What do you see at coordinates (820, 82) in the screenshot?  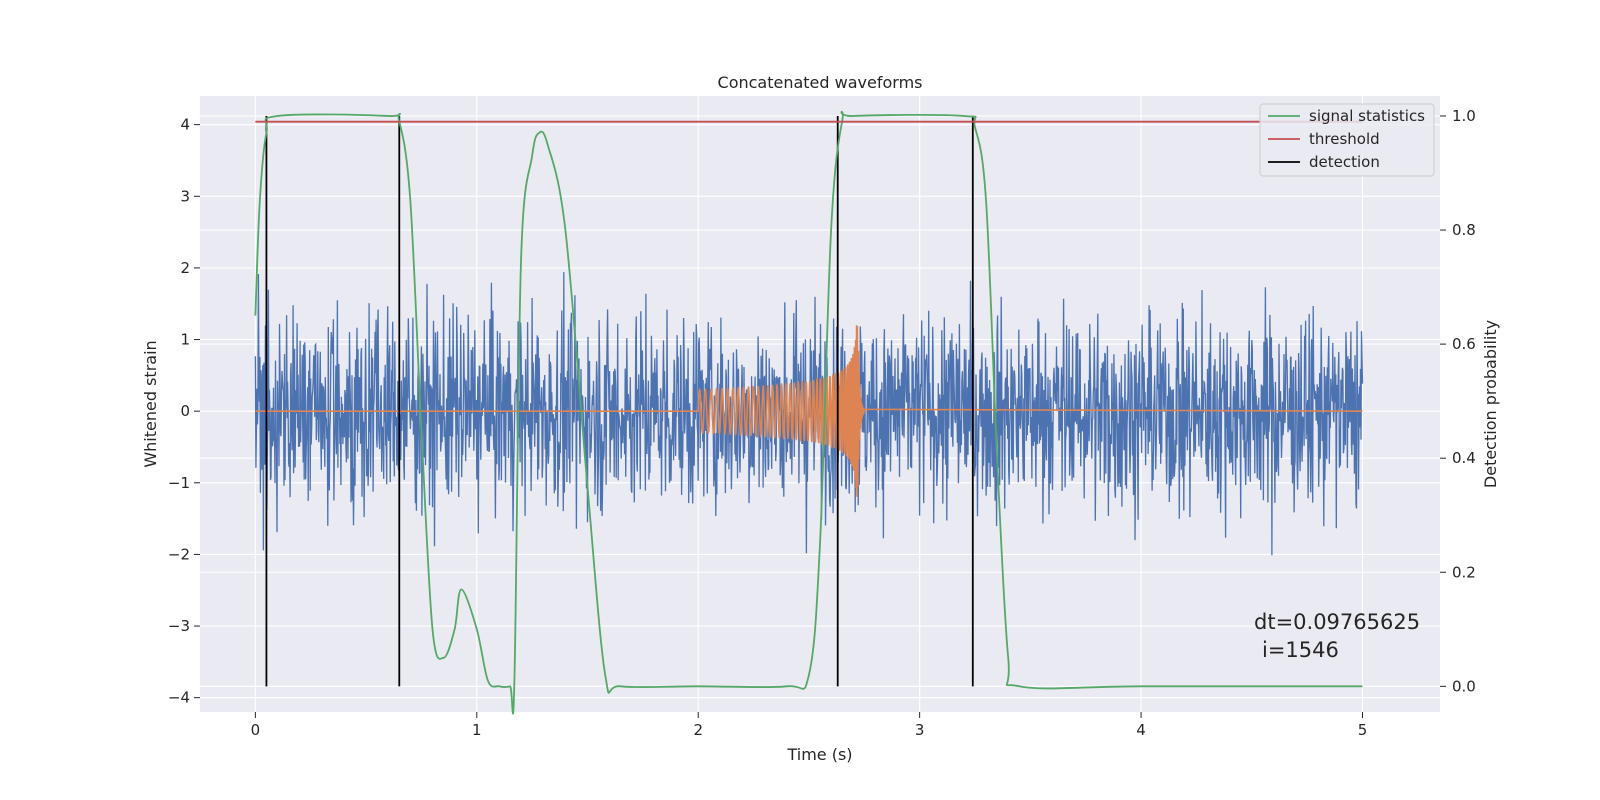 I see `chart-title: Concatenated waveforms` at bounding box center [820, 82].